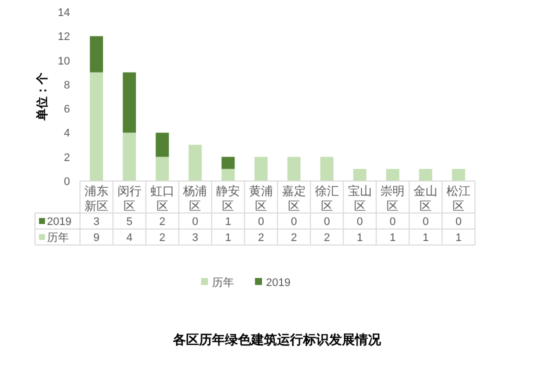 This screenshot has height=366, width=534. I want to click on legend-label: 历年, so click(58, 238).